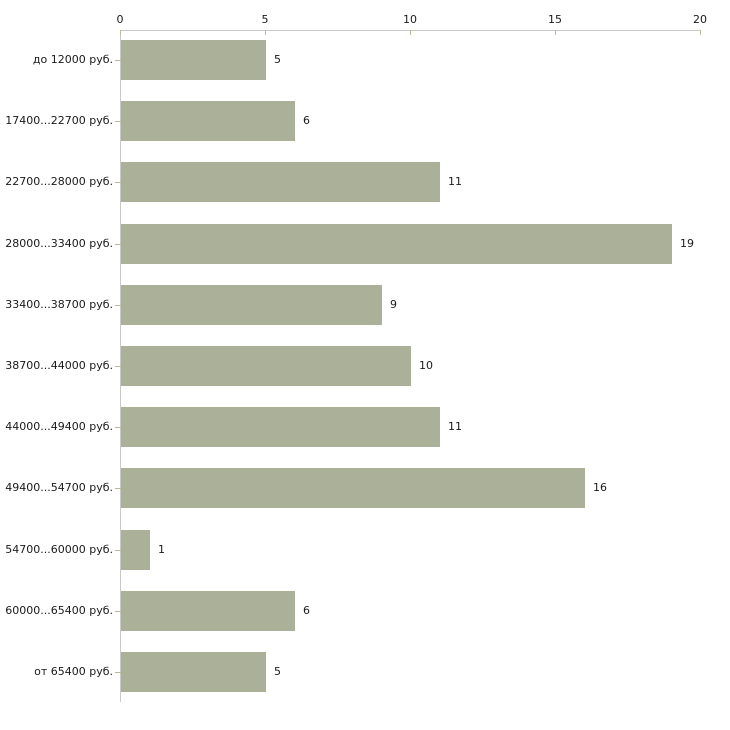 Image resolution: width=730 pixels, height=730 pixels. What do you see at coordinates (59, 365) in the screenshot?
I see `category-label: 38700...44000 руб.` at bounding box center [59, 365].